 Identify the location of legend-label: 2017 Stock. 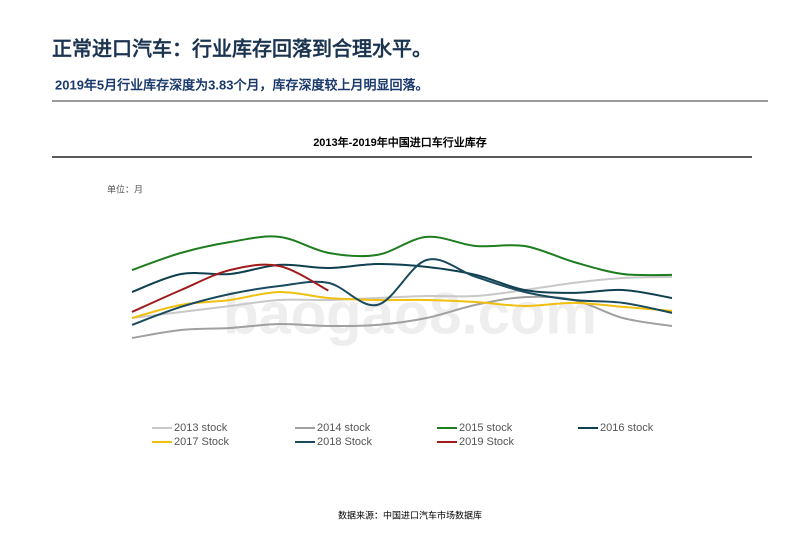
(202, 442).